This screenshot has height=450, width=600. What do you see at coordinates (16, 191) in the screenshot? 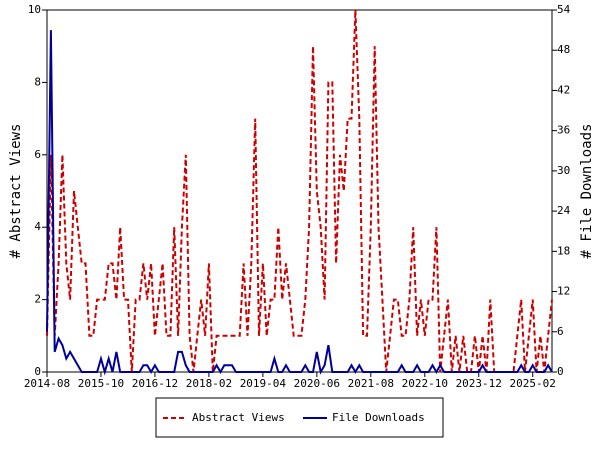
I see `y-axis-label: # Abstract Views` at bounding box center [16, 191].